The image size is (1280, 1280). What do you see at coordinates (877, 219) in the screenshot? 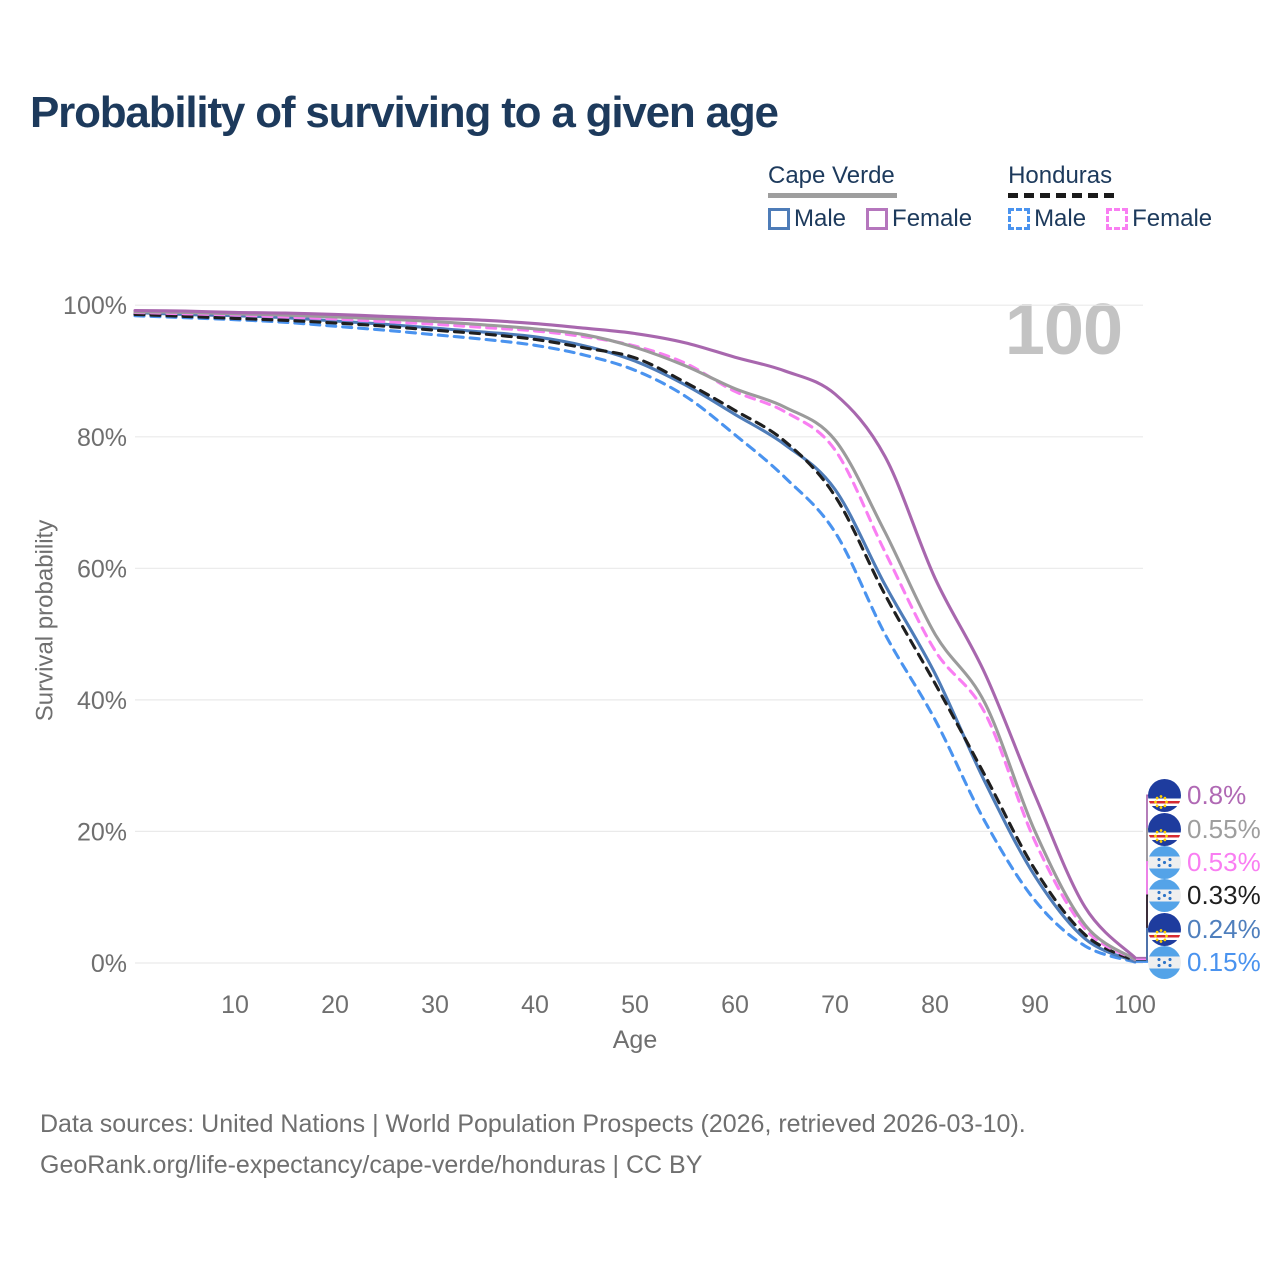
I see `cape-verde-female-swatch-icon` at bounding box center [877, 219].